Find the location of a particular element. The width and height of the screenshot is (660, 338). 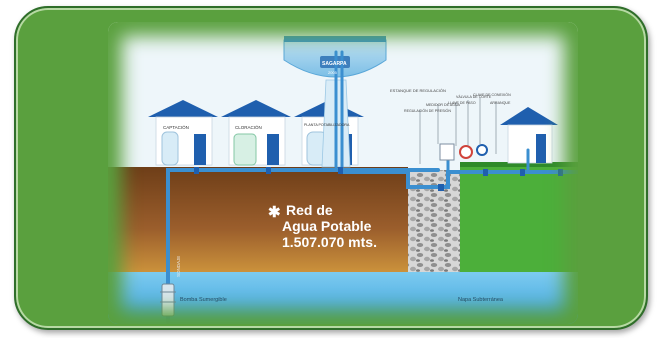

callout-lines is located at coordinates (458, 131).